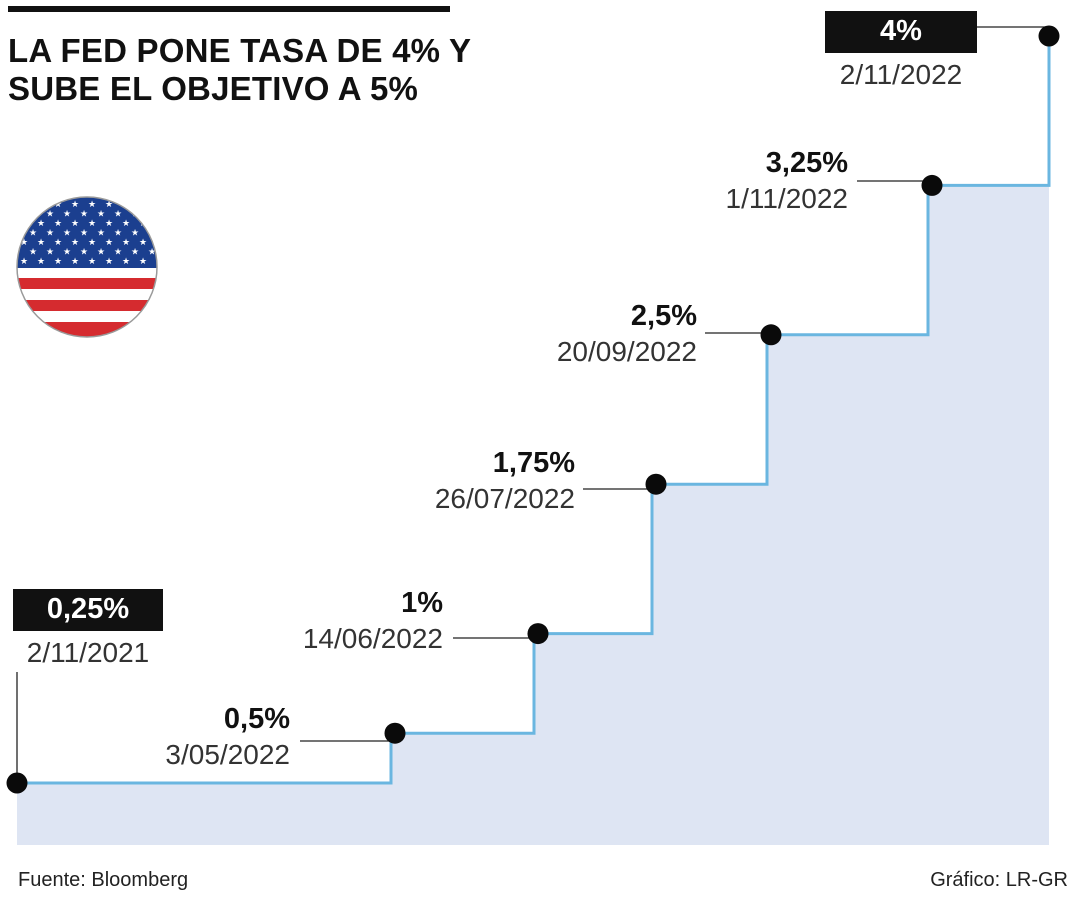  Describe the element at coordinates (999, 880) in the screenshot. I see `credit-note: Gráfico: LR-GR` at that location.